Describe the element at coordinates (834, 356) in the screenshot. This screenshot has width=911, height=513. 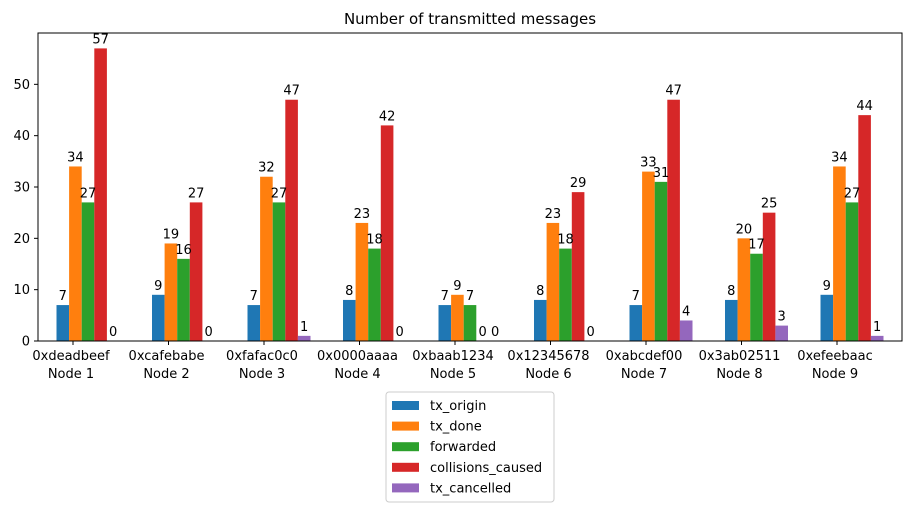
I see `x-tick-label-id: 0xefeebaac` at that location.